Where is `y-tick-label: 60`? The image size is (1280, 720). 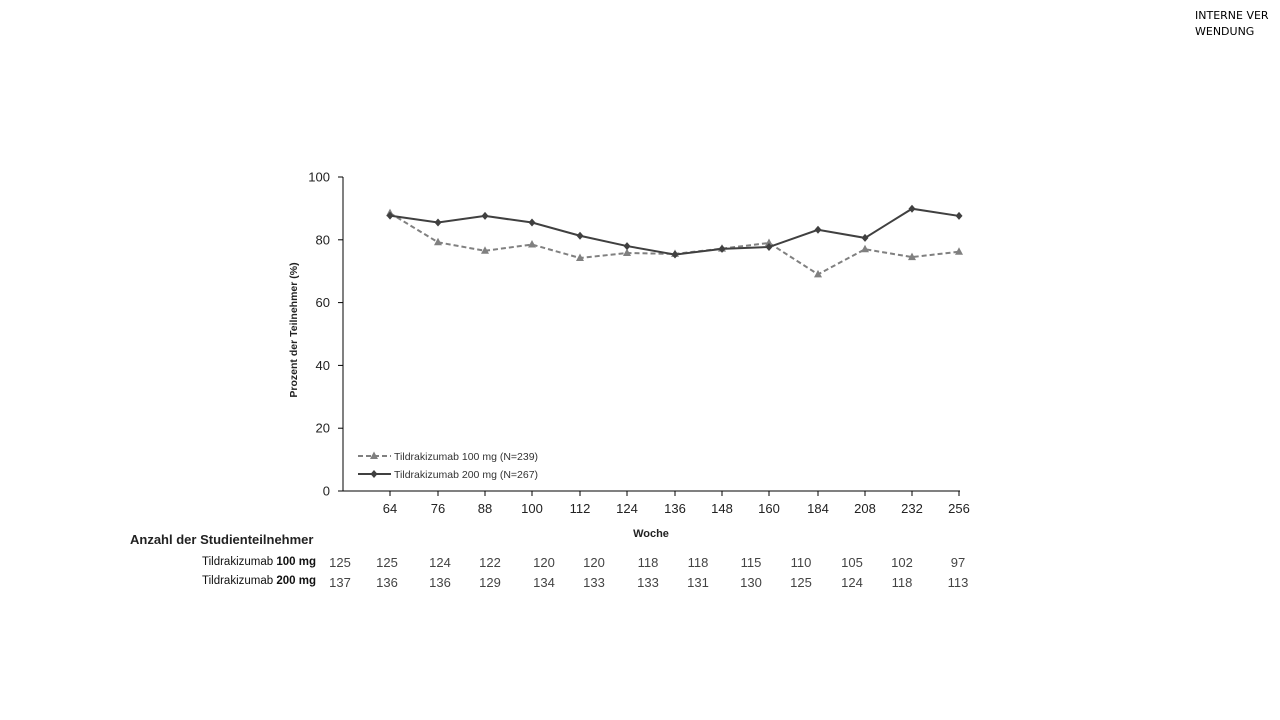
y-tick-label: 60 is located at coordinates (323, 302).